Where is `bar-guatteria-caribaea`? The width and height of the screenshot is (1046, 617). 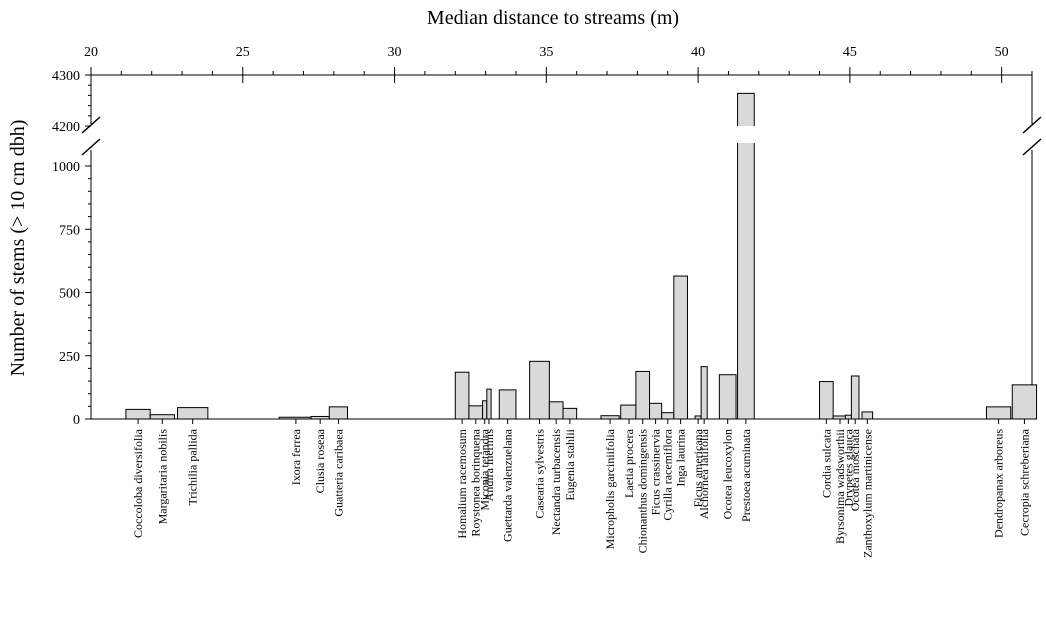 bar-guatteria-caribaea is located at coordinates (338, 413).